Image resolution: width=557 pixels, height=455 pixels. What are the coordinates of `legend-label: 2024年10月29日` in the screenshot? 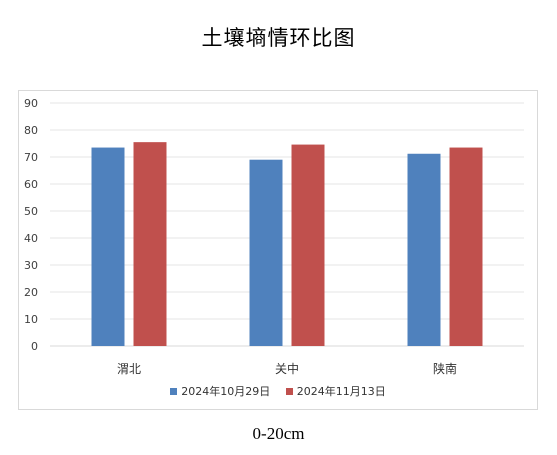 It's located at (226, 391).